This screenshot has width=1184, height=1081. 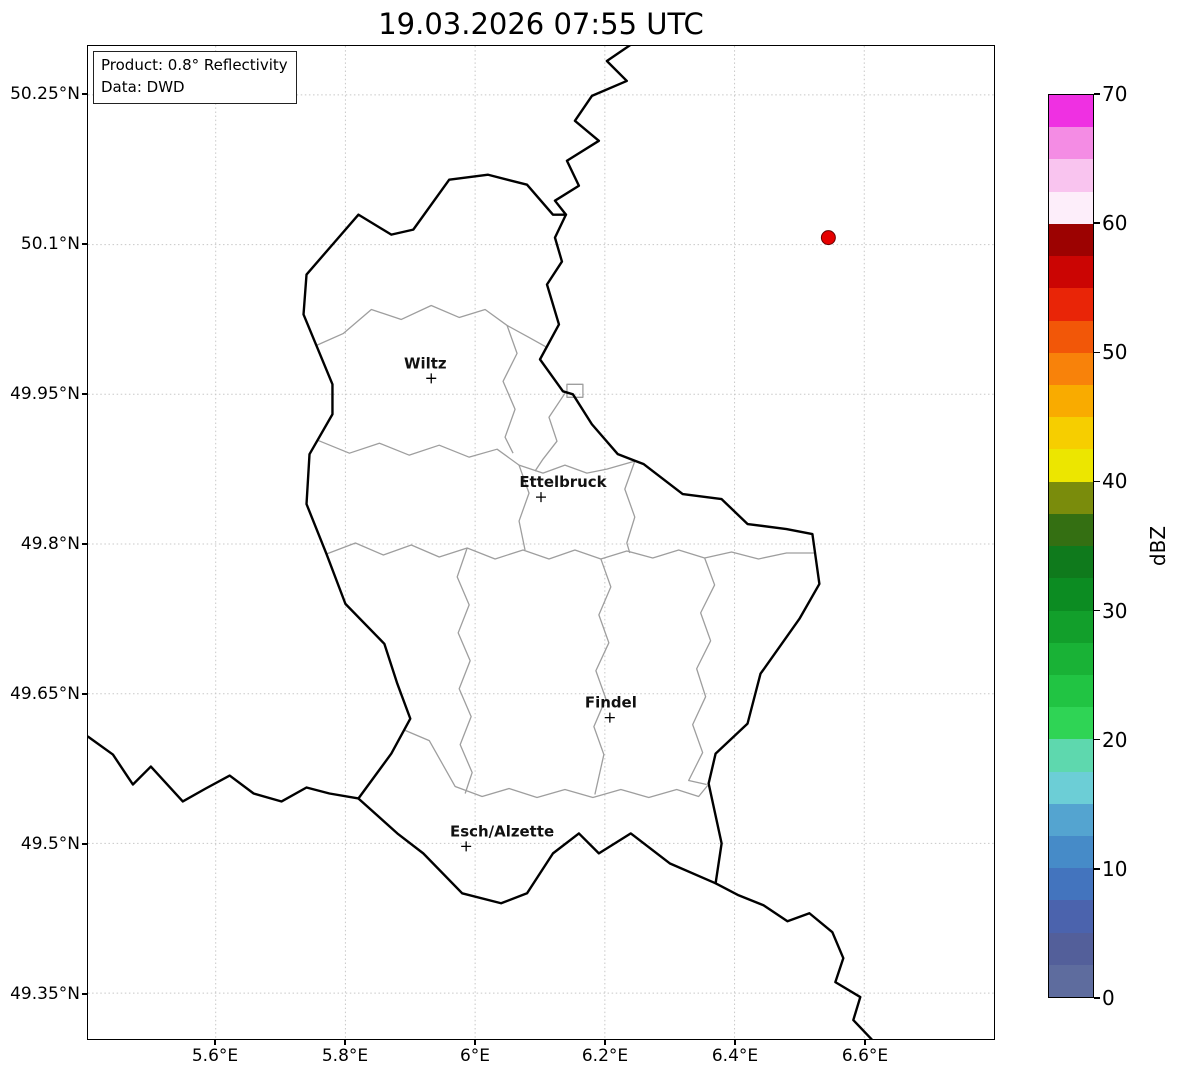 I want to click on lat-tick-label: 49.8°N, so click(x=50, y=544).